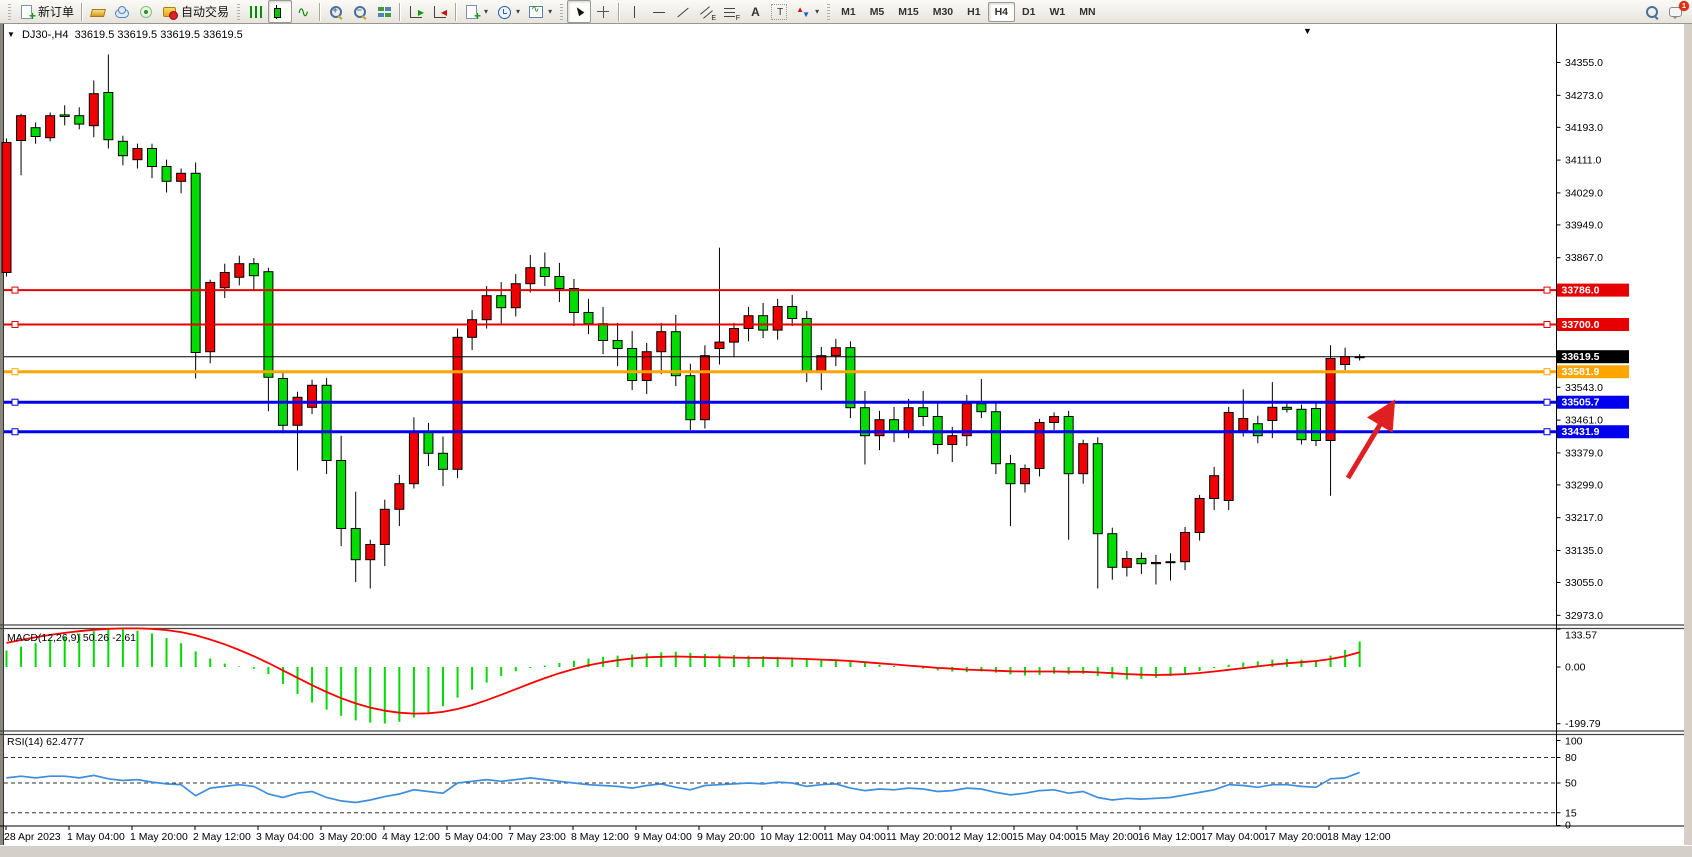 This screenshot has width=1692, height=857. Describe the element at coordinates (1107, 837) in the screenshot. I see `time-tick-label: 15 May 20:00` at that location.